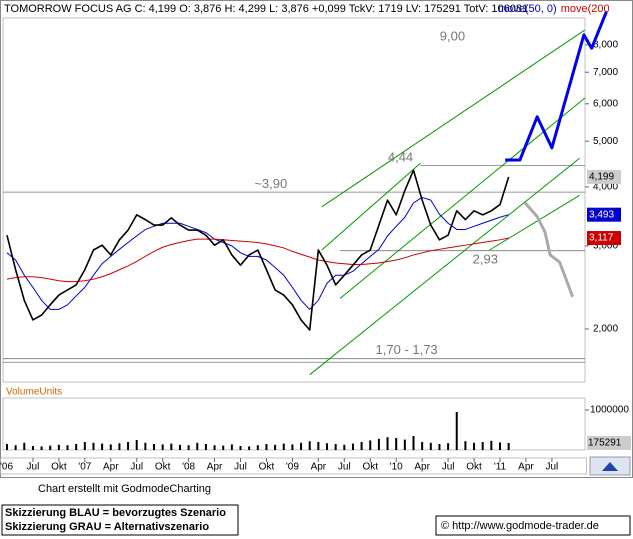 The image size is (633, 539). Describe the element at coordinates (452, 36) in the screenshot. I see `annotation: 9,00` at that location.